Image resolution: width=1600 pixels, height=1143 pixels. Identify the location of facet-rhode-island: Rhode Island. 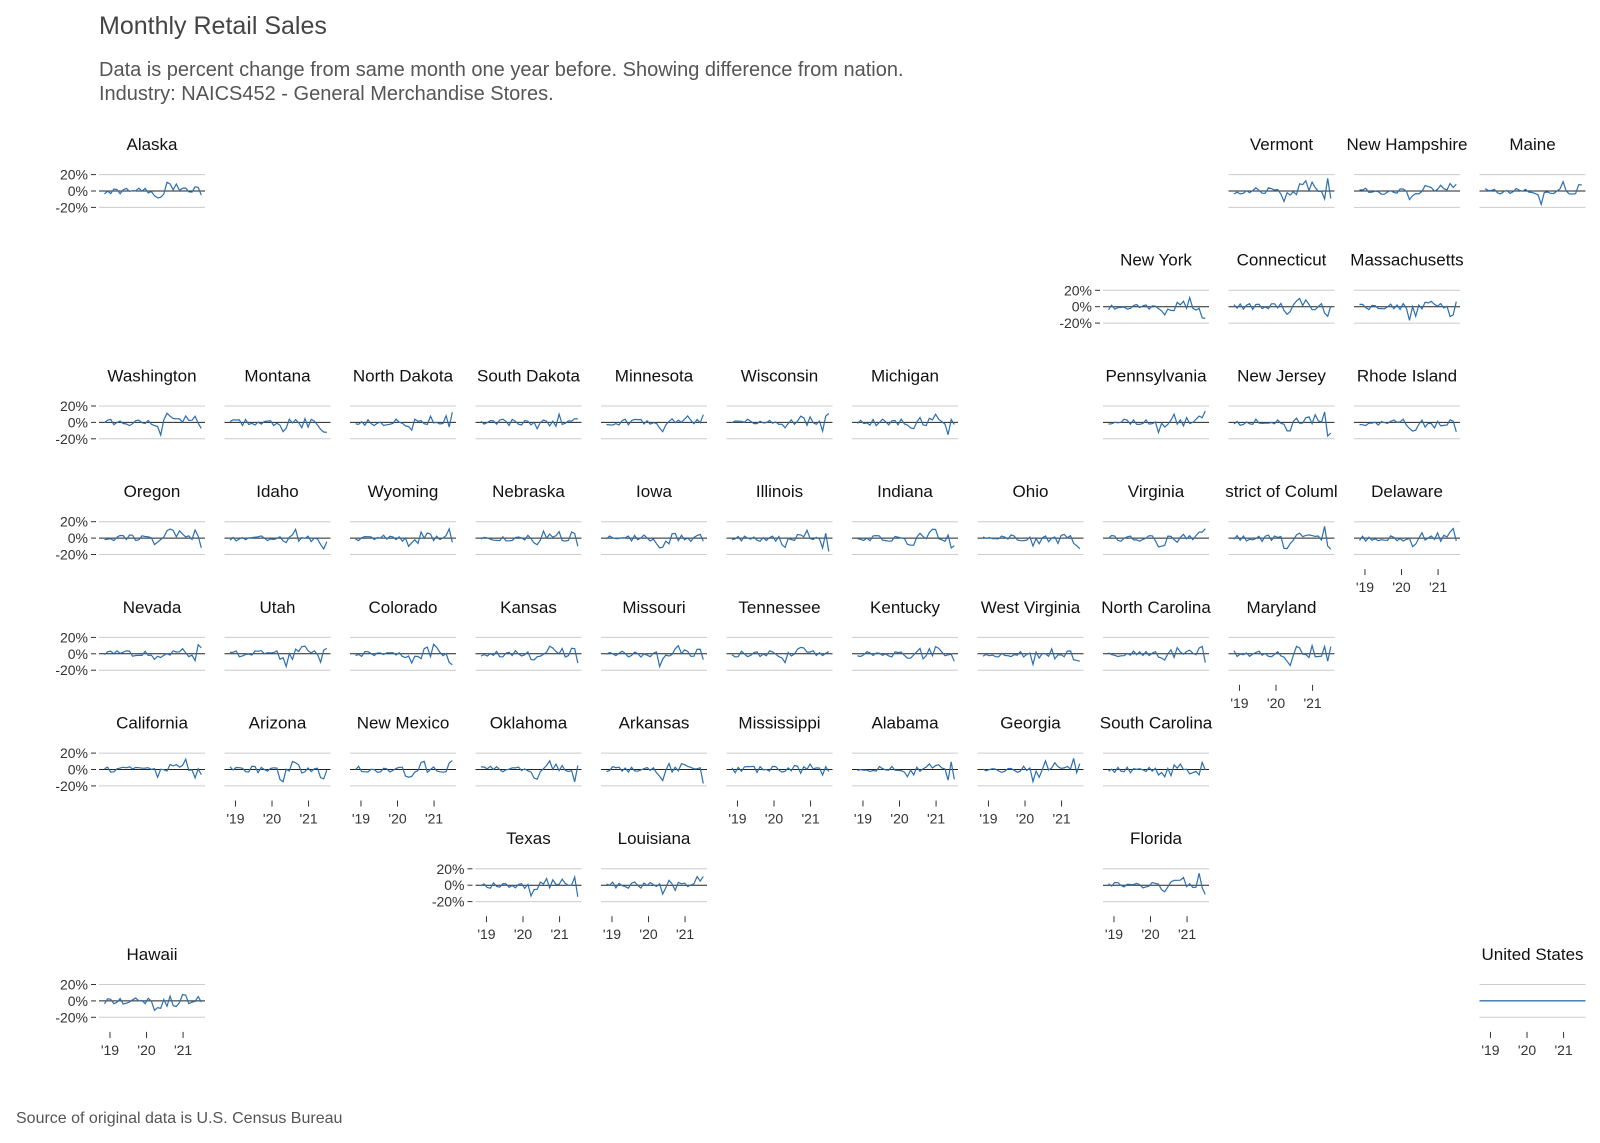
(1407, 403).